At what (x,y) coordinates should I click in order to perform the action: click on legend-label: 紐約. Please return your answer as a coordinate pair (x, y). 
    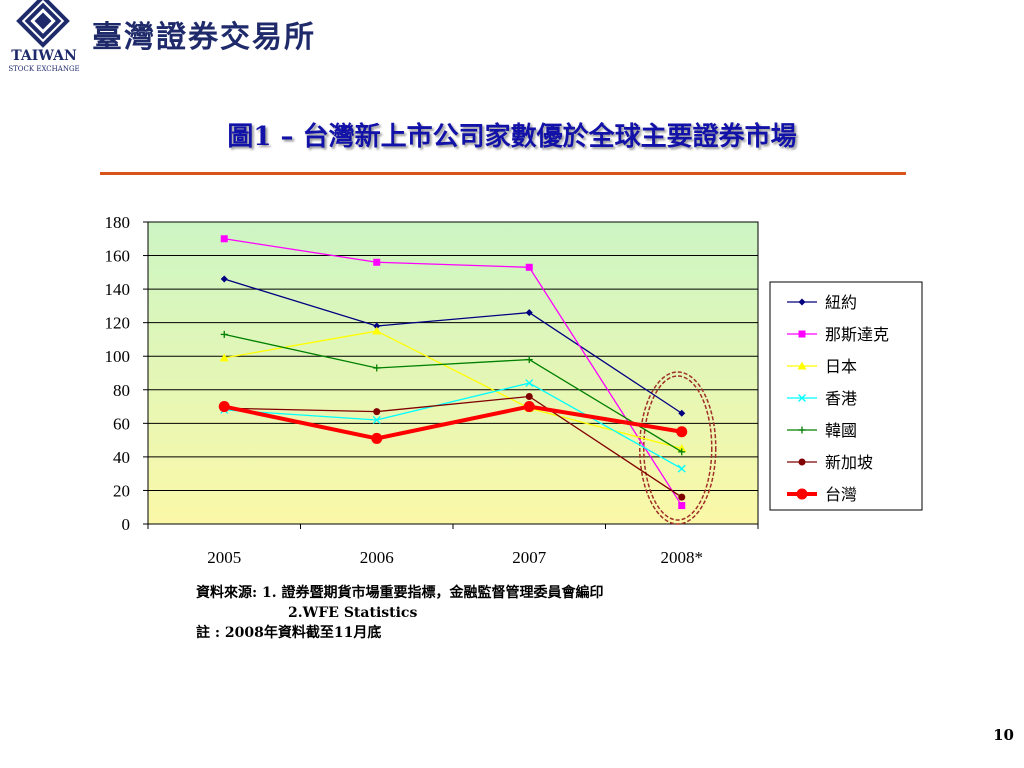
    Looking at the image, I should click on (841, 302).